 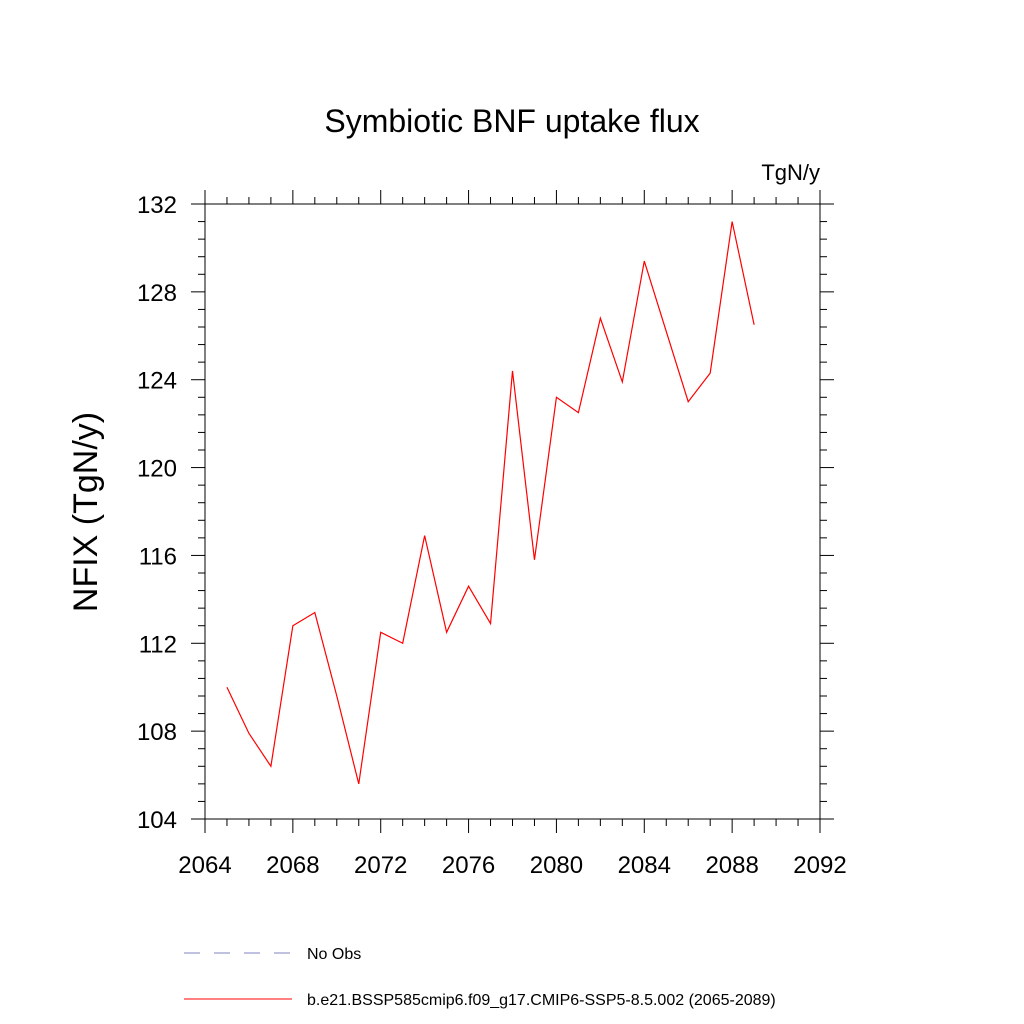 I want to click on x-tick-label: 2068, so click(x=292, y=865).